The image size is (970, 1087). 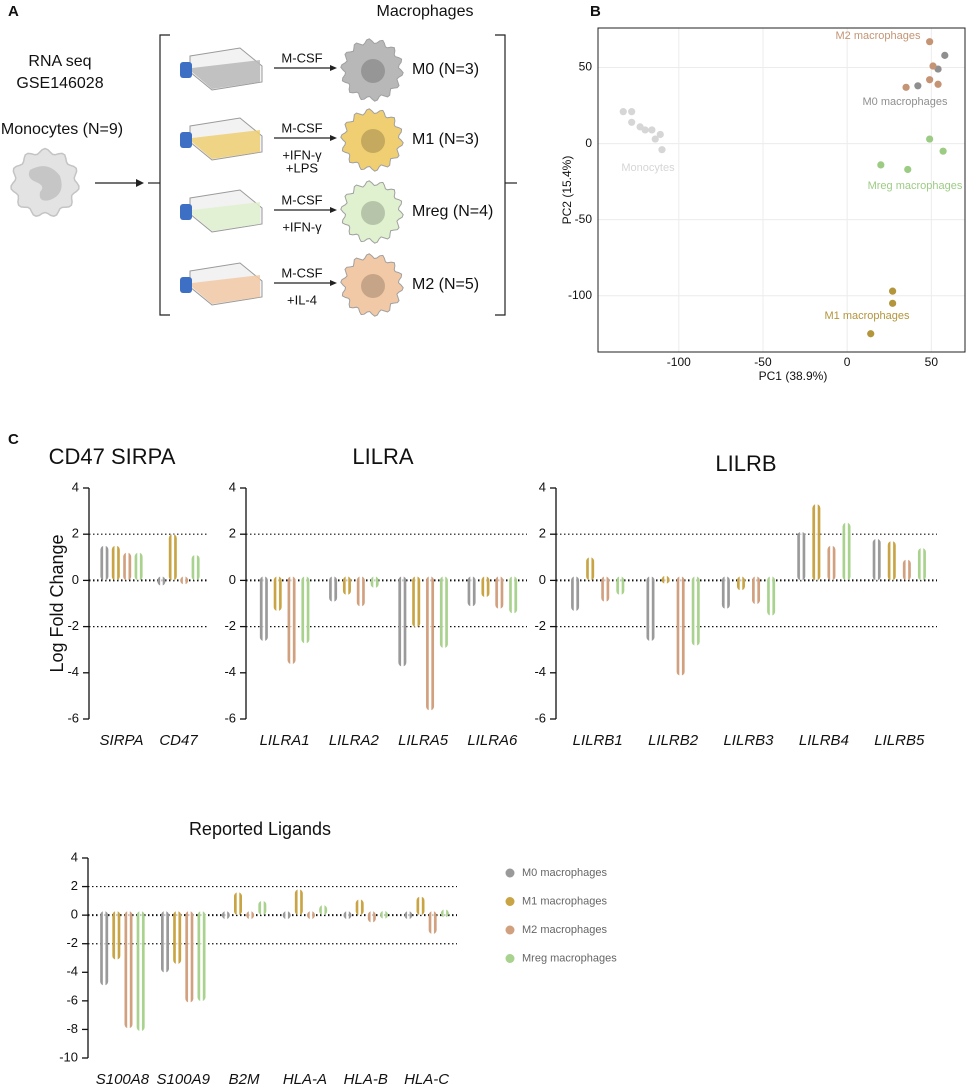 What do you see at coordinates (793, 376) in the screenshot?
I see `x-axis-label: PC1 (38.9%)` at bounding box center [793, 376].